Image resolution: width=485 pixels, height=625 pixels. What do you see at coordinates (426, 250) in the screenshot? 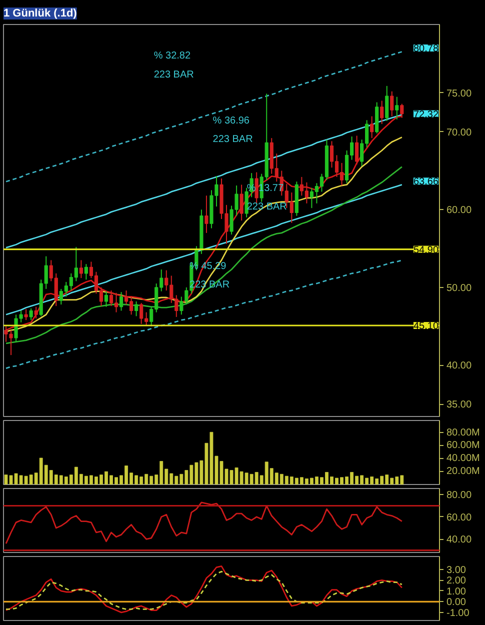
I see `ref-line-label: 54.90` at bounding box center [426, 250].